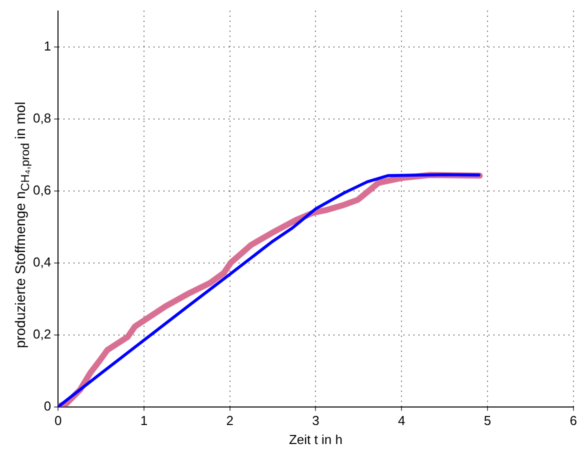 Image resolution: width=580 pixels, height=450 pixels. Describe the element at coordinates (48, 406) in the screenshot. I see `y-tick-label: 0` at that location.